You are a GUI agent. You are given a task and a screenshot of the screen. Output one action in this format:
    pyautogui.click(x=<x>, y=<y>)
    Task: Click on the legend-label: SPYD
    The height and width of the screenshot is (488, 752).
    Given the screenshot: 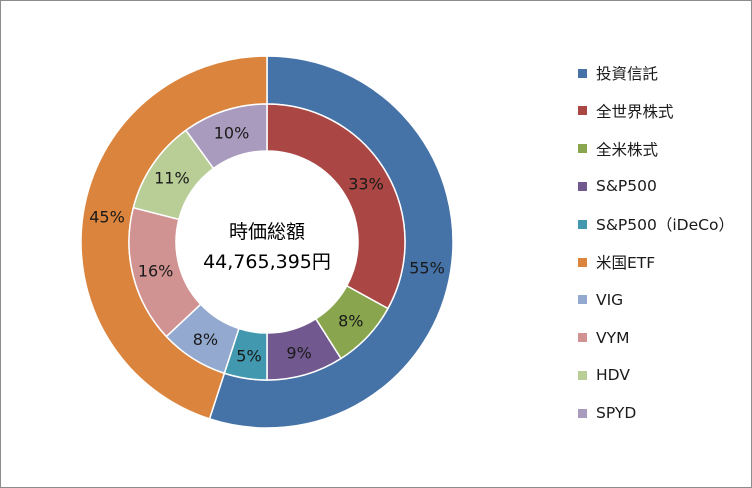 What is the action you would take?
    pyautogui.click(x=616, y=413)
    